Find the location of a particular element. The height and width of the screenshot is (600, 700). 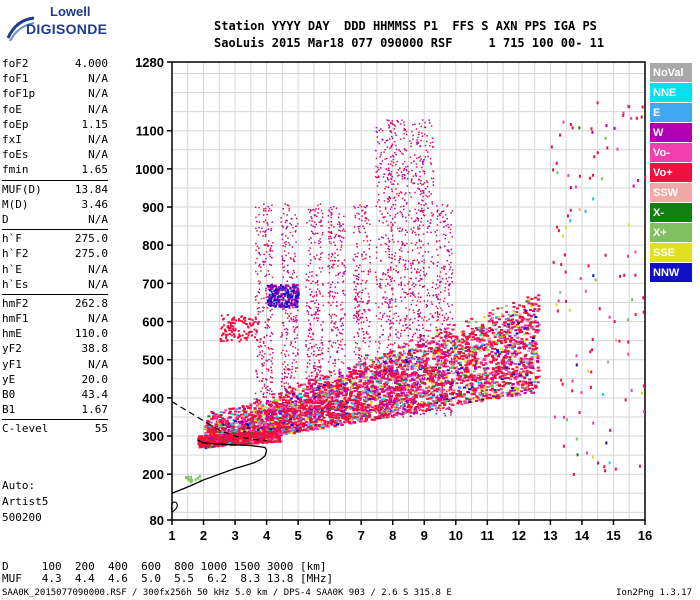

param-row: yE 20.0 is located at coordinates (55, 379).